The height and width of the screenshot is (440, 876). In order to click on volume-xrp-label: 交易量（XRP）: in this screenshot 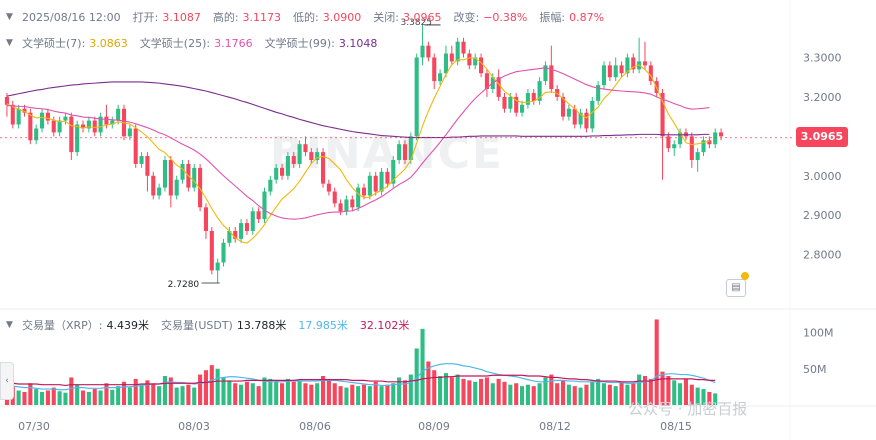, I will do `click(62, 325)`.